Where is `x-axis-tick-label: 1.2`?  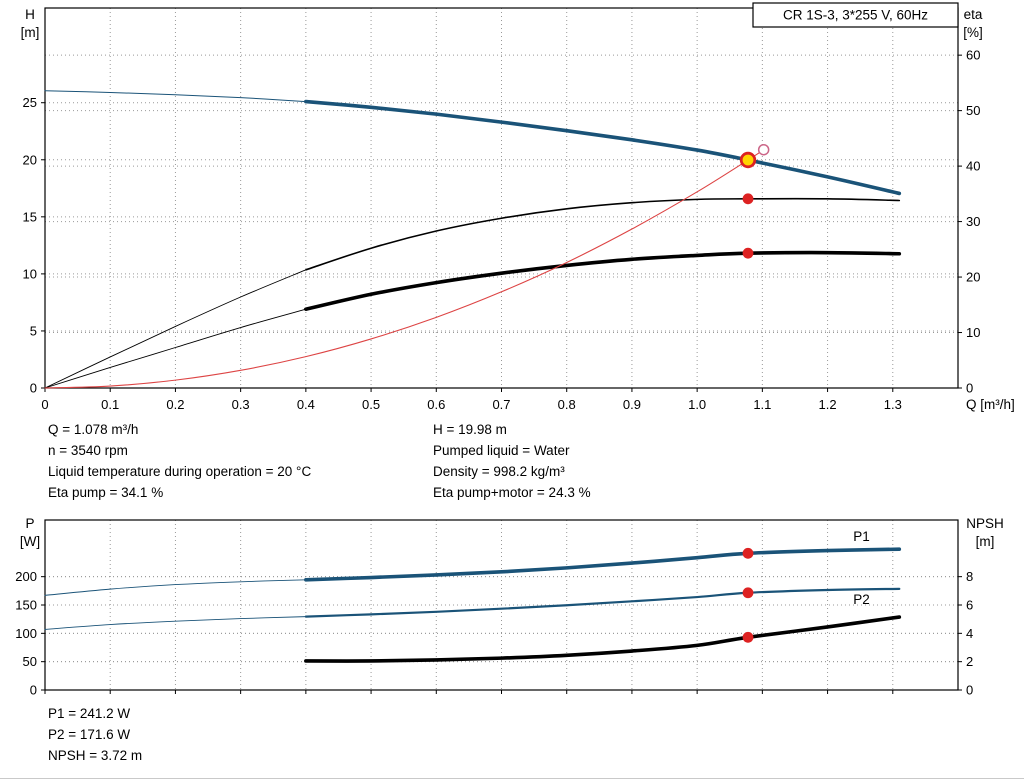
x-axis-tick-label: 1.2 is located at coordinates (828, 404).